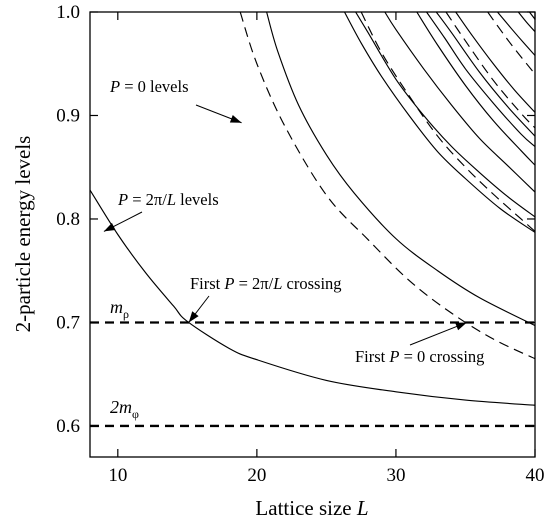 This screenshot has width=557, height=525. Describe the element at coordinates (124, 409) in the screenshot. I see `reference-label-2: 2mφ` at that location.